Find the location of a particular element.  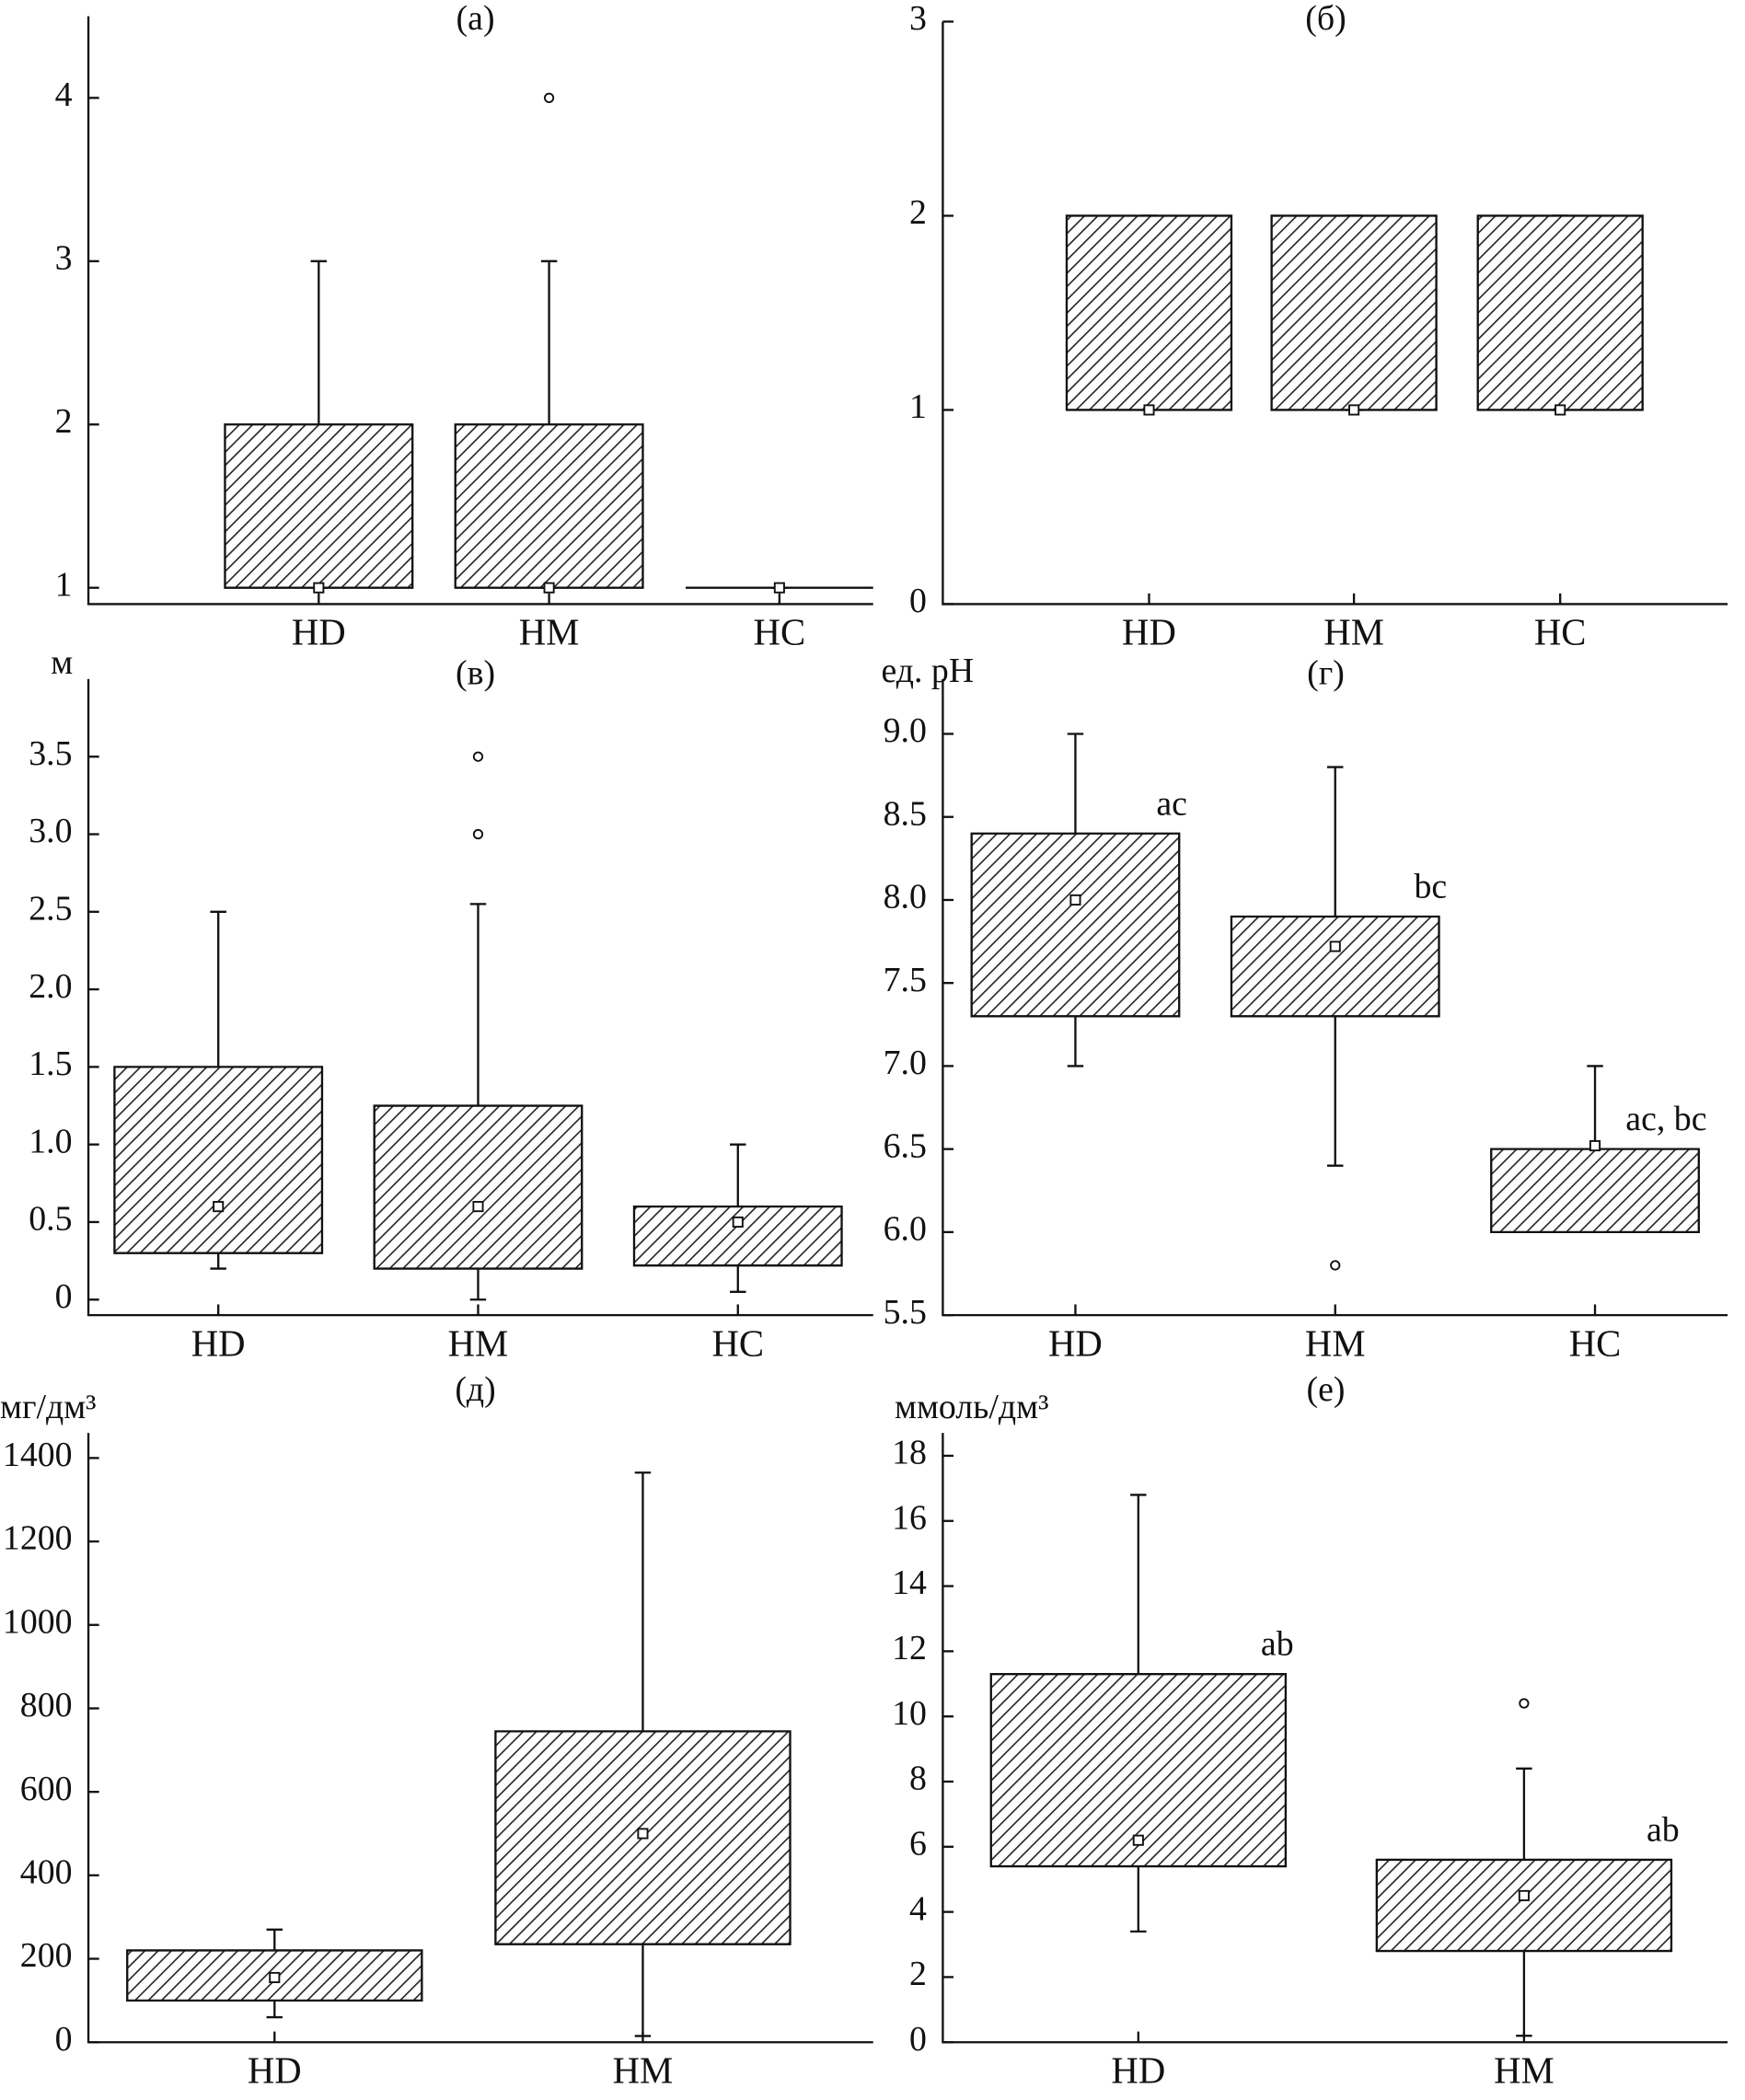

panel-title: (г) is located at coordinates (1326, 673).